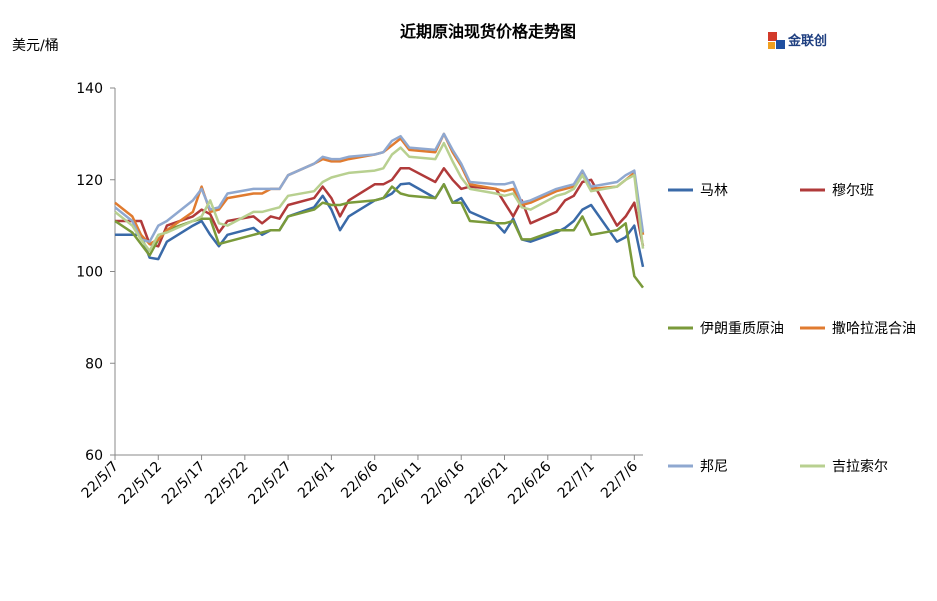 The width and height of the screenshot is (937, 601). Describe the element at coordinates (486, 483) in the screenshot. I see `x-tick-label: 22/6/21` at that location.